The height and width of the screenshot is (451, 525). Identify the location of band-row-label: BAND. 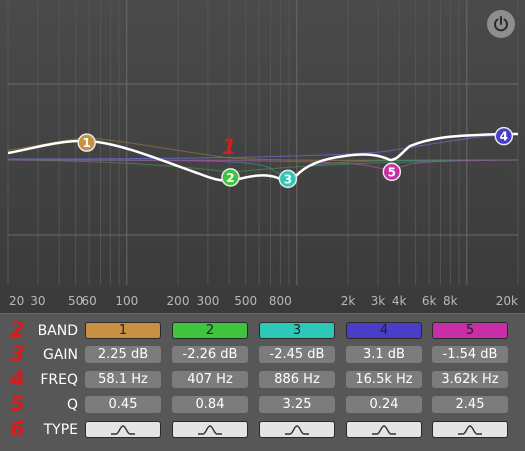
(57, 331).